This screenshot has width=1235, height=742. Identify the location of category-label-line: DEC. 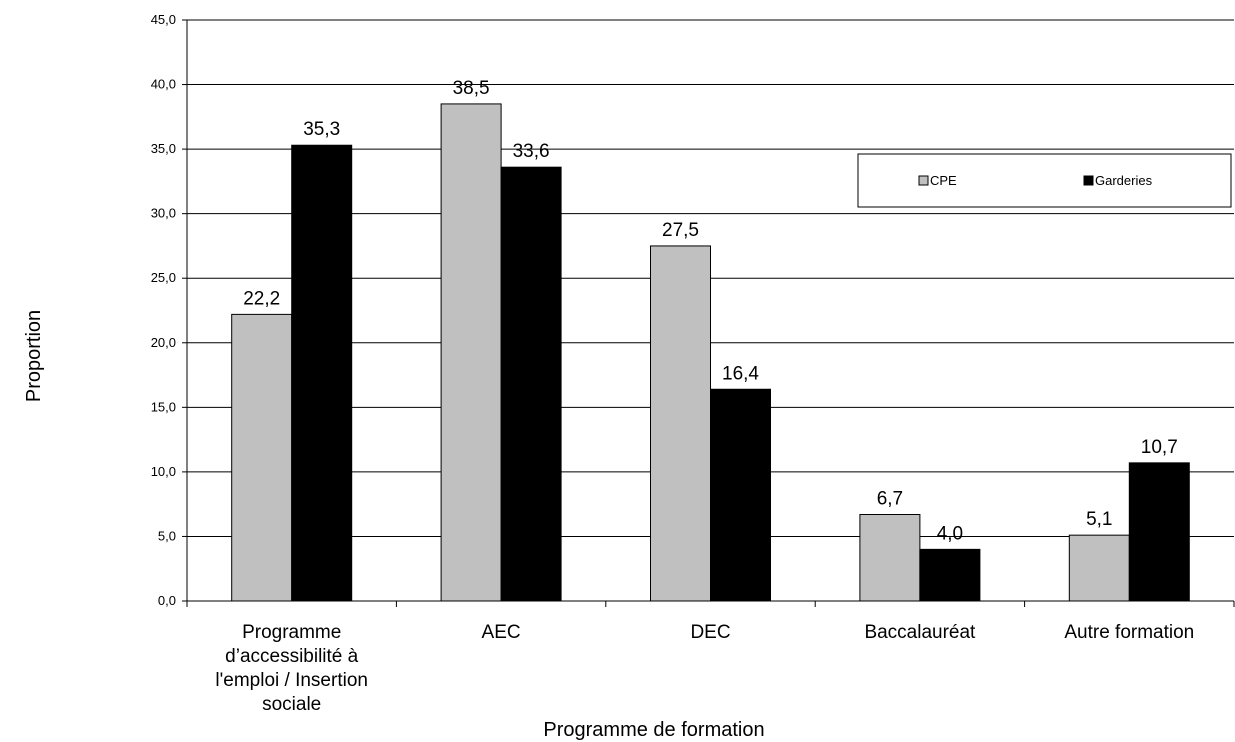
(710, 632).